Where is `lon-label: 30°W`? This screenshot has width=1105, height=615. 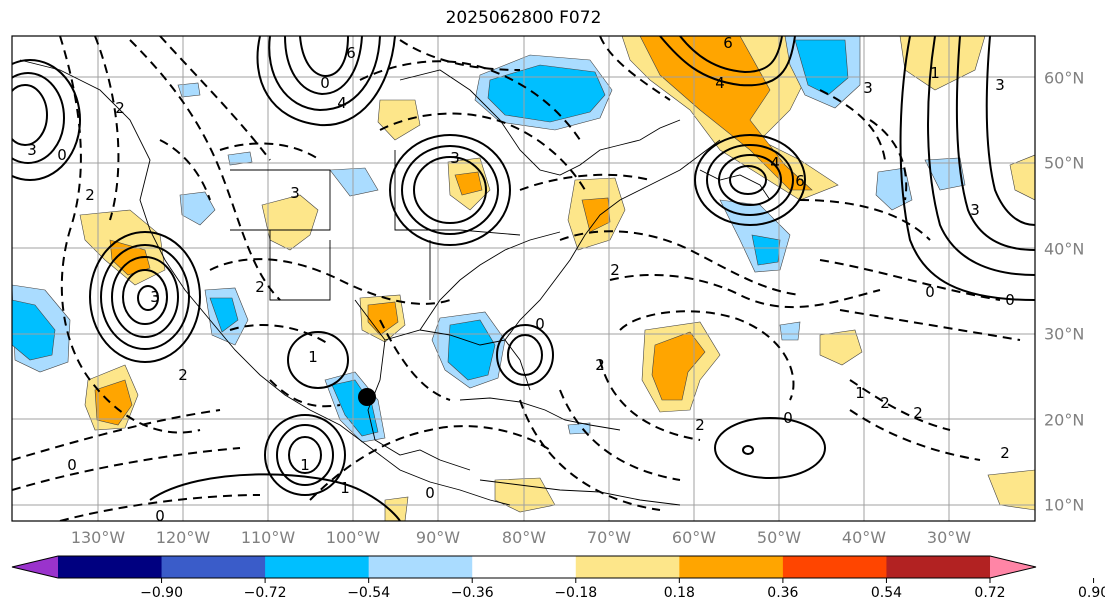
lon-label: 30°W is located at coordinates (949, 537).